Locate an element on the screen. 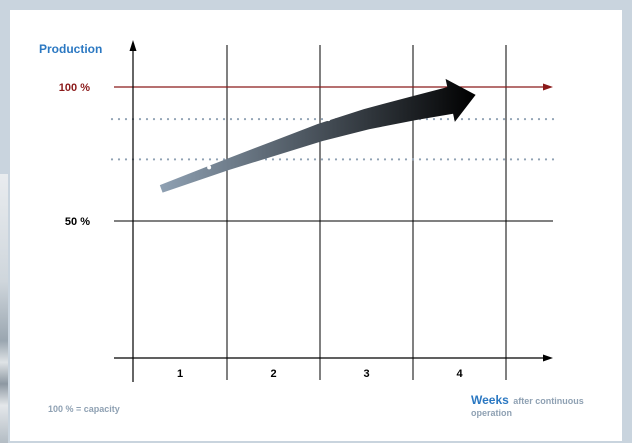 The height and width of the screenshot is (443, 632). x-axis-title: Weeks after continuous is located at coordinates (527, 399).